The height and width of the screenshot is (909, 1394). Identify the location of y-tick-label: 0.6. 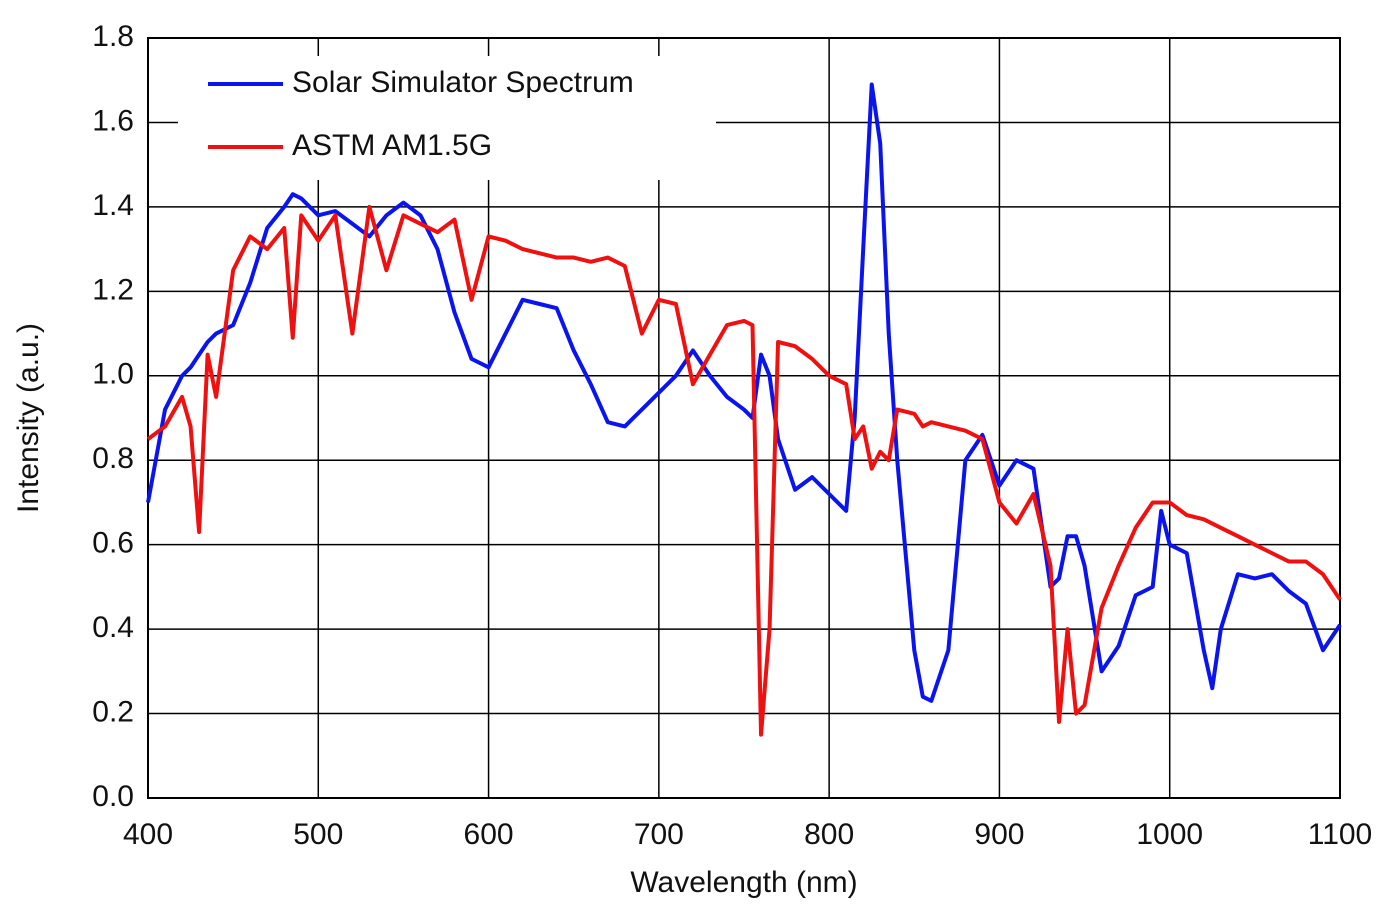
(113, 543).